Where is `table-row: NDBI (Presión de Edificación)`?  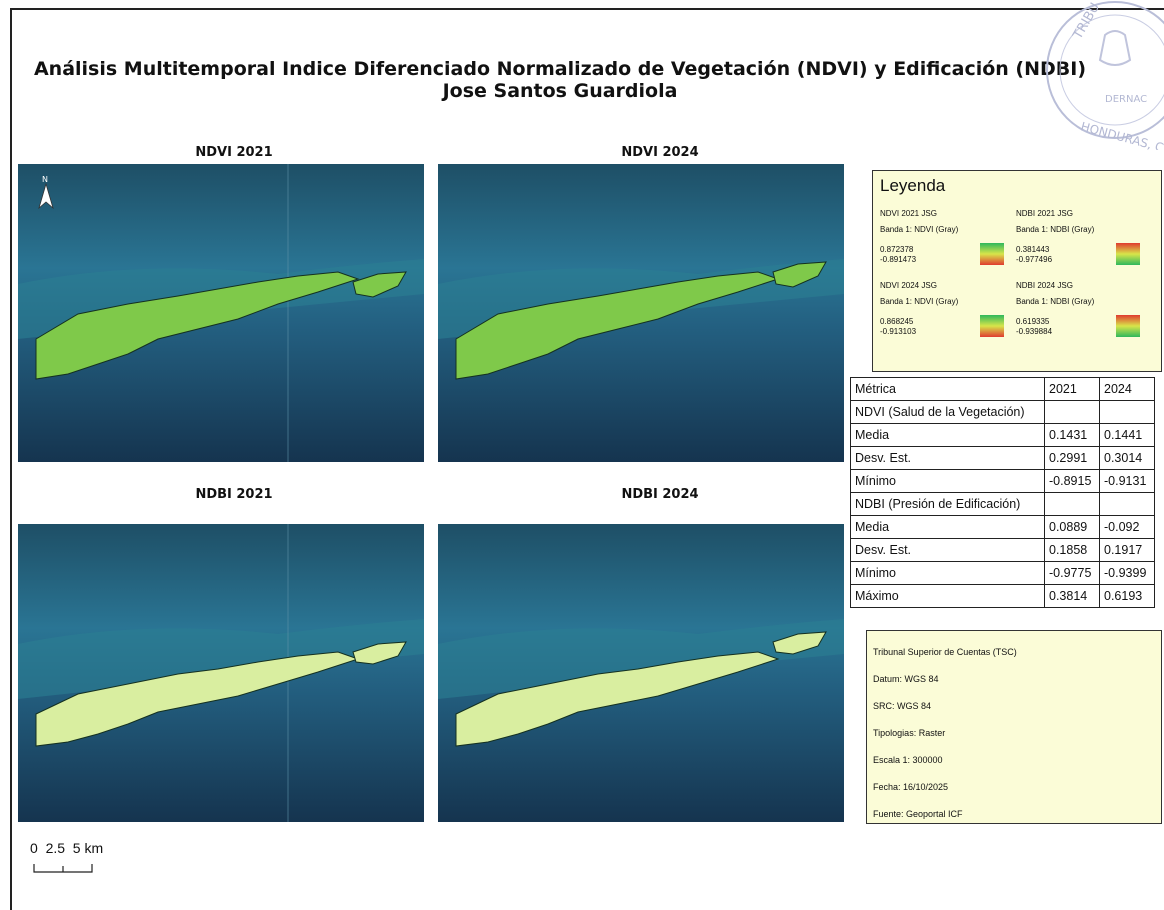
table-row: NDBI (Presión de Edificación) is located at coordinates (1002, 504).